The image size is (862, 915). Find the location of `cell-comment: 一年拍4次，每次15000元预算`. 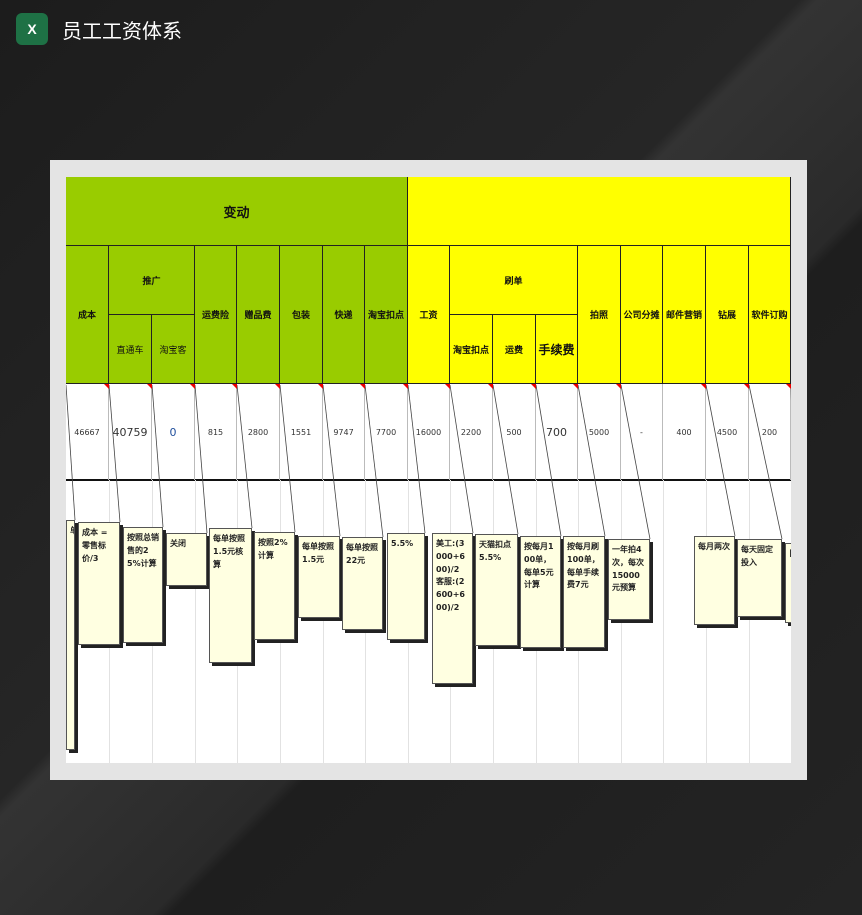

cell-comment: 一年拍4次，每次15000元预算 is located at coordinates (629, 579).